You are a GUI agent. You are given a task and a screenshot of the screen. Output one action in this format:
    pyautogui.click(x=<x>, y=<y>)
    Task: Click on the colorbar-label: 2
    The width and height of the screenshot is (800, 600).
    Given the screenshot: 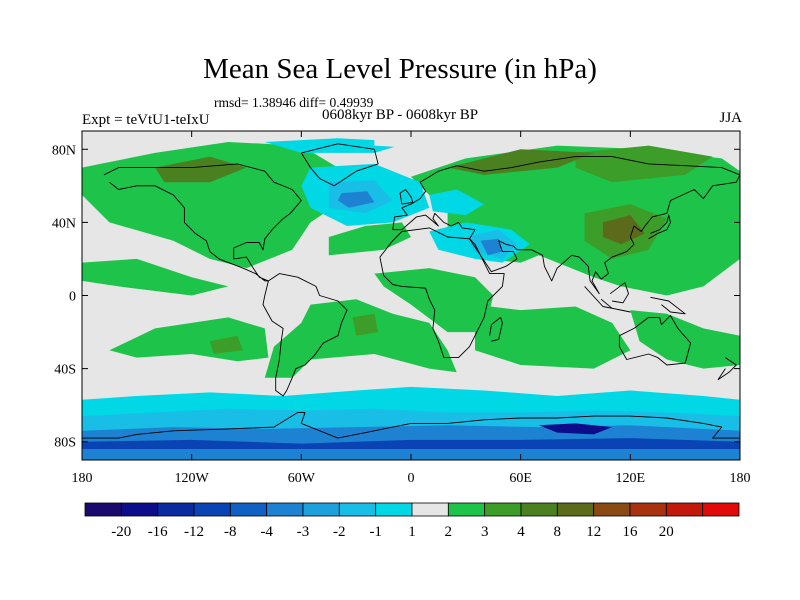 What is the action you would take?
    pyautogui.click(x=449, y=532)
    